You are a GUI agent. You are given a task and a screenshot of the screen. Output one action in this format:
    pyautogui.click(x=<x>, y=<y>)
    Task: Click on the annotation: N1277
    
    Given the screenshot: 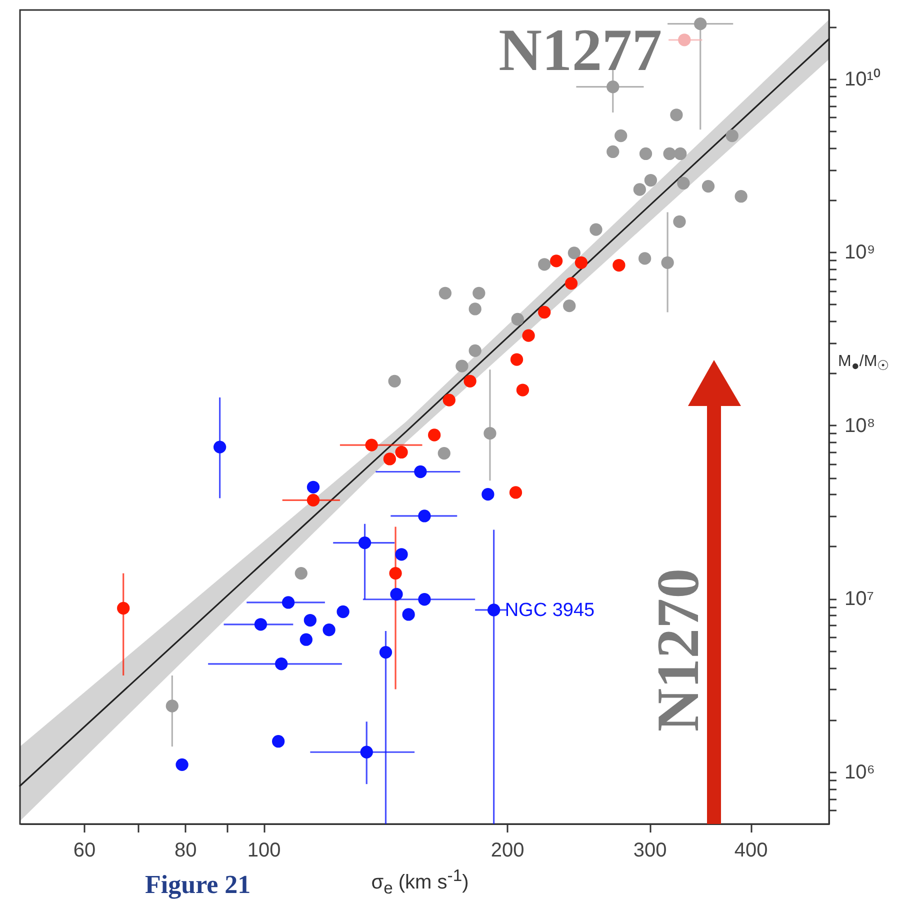 What is the action you would take?
    pyautogui.click(x=580, y=50)
    